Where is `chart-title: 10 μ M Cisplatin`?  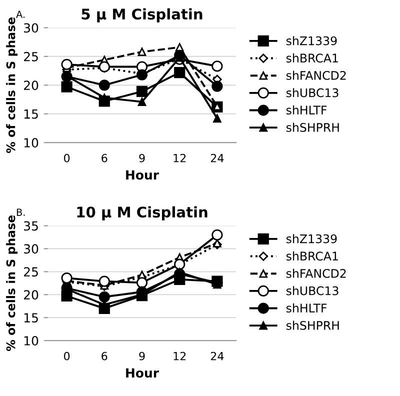 chart-title: 10 μ M Cisplatin is located at coordinates (142, 213).